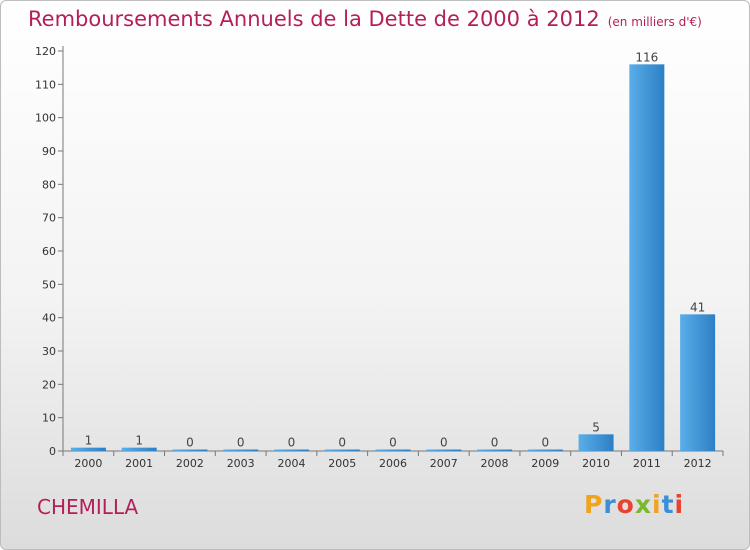 The image size is (750, 550). I want to click on x-tick-label: 2005, so click(342, 463).